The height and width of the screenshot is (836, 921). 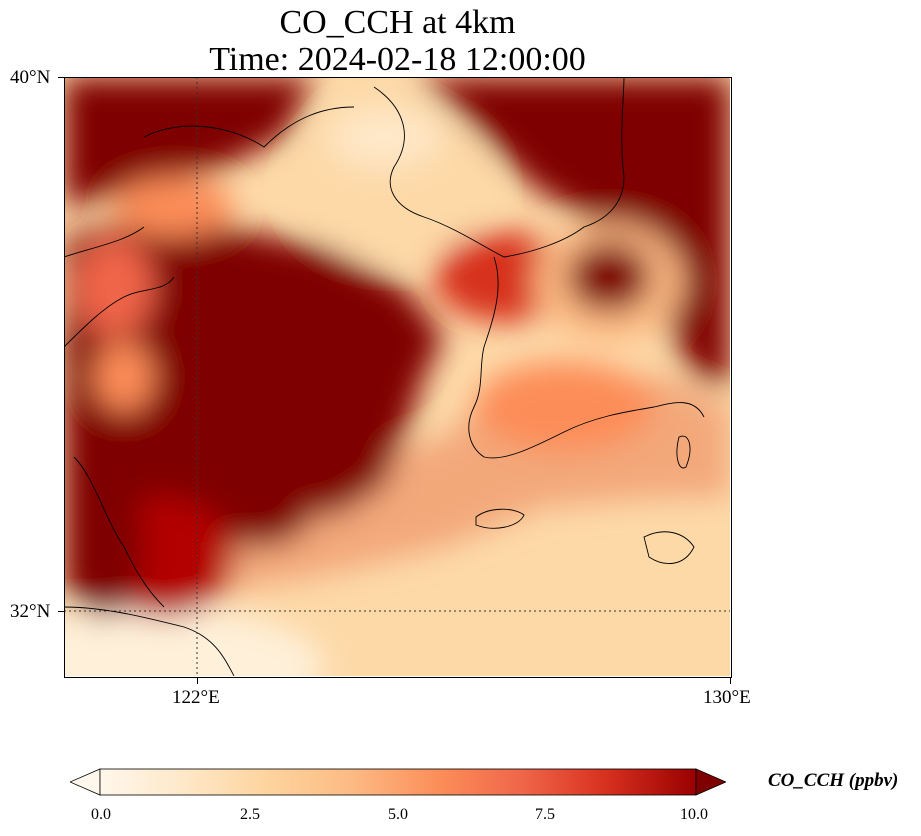 I want to click on lat-tick-32n, so click(x=61, y=611).